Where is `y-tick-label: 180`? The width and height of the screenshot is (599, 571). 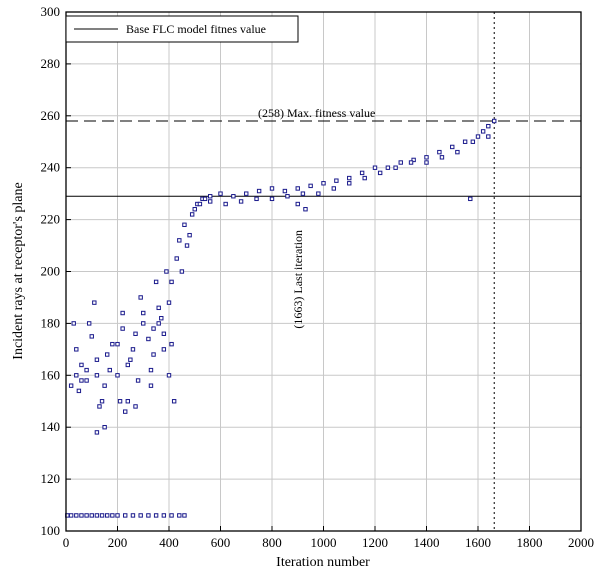 y-tick-label: 180 is located at coordinates (51, 322).